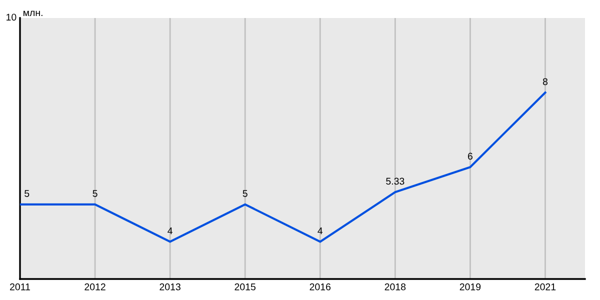 This screenshot has width=600, height=300. What do you see at coordinates (33, 13) in the screenshot?
I see `y-axis-title: млн.` at bounding box center [33, 13].